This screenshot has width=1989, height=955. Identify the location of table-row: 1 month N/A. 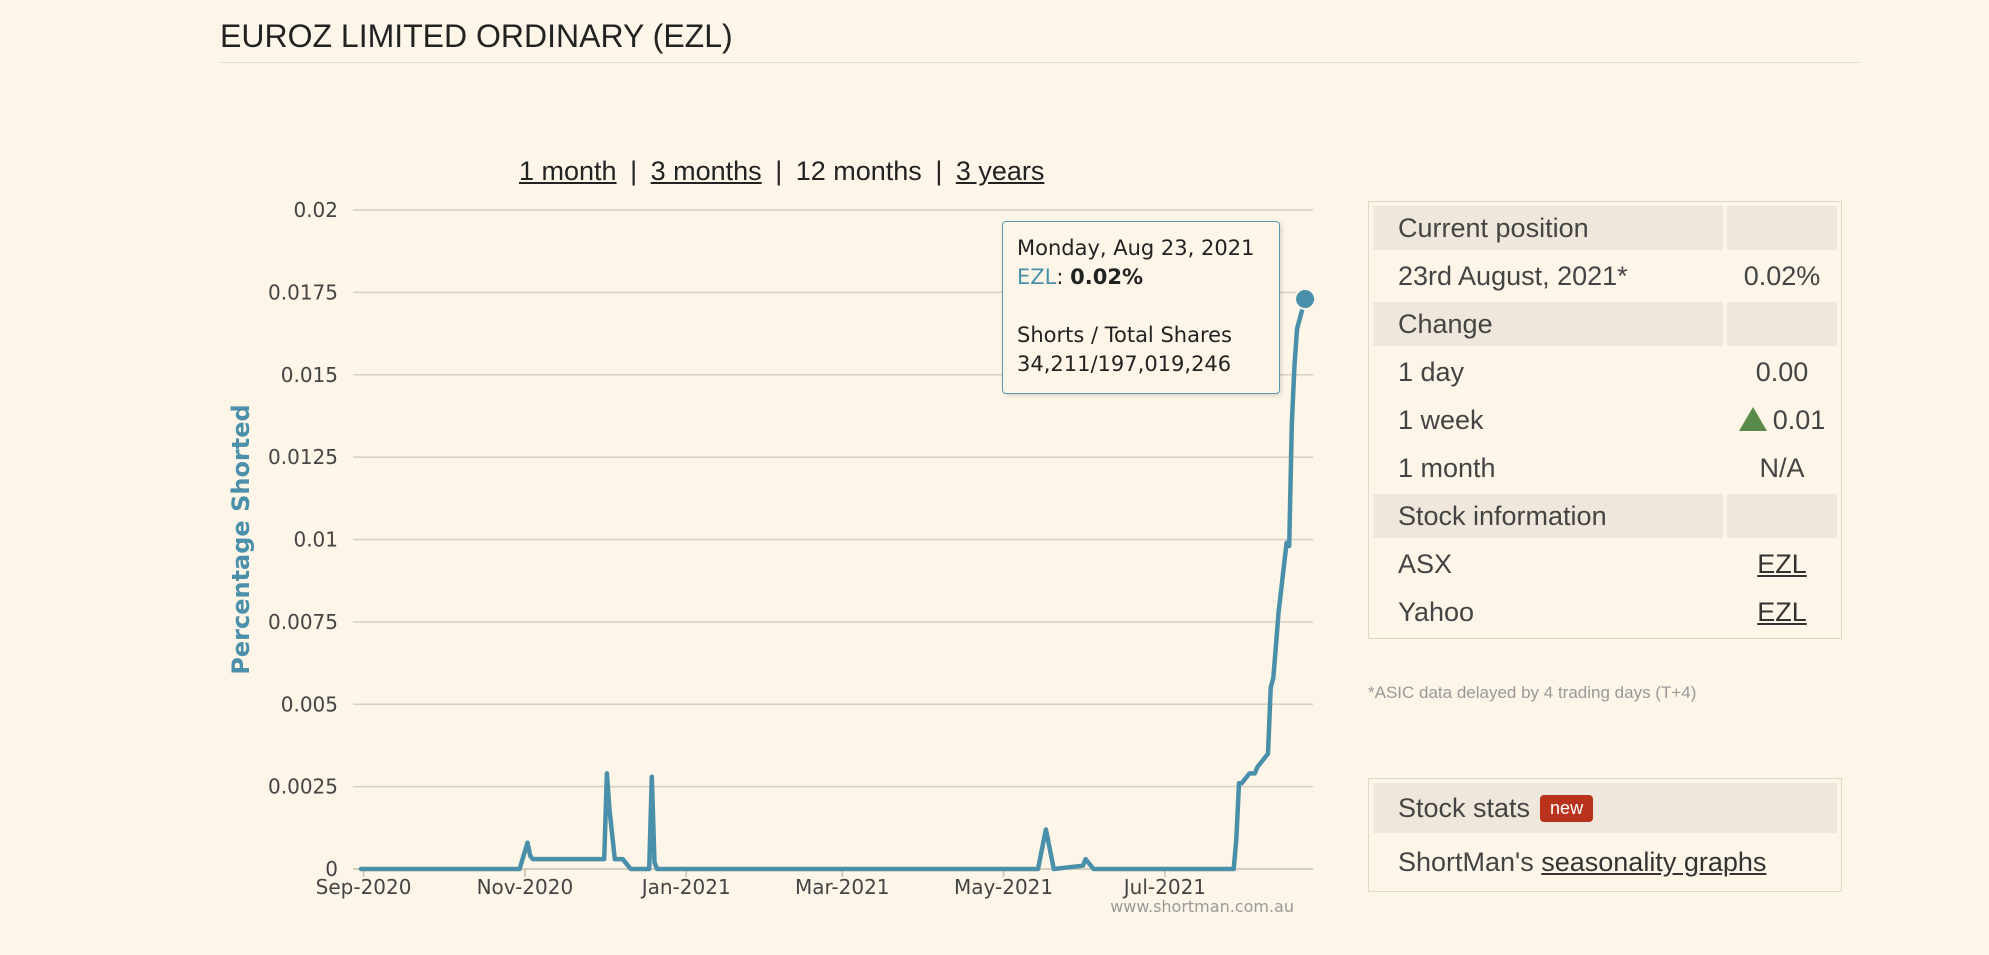
(1605, 468).